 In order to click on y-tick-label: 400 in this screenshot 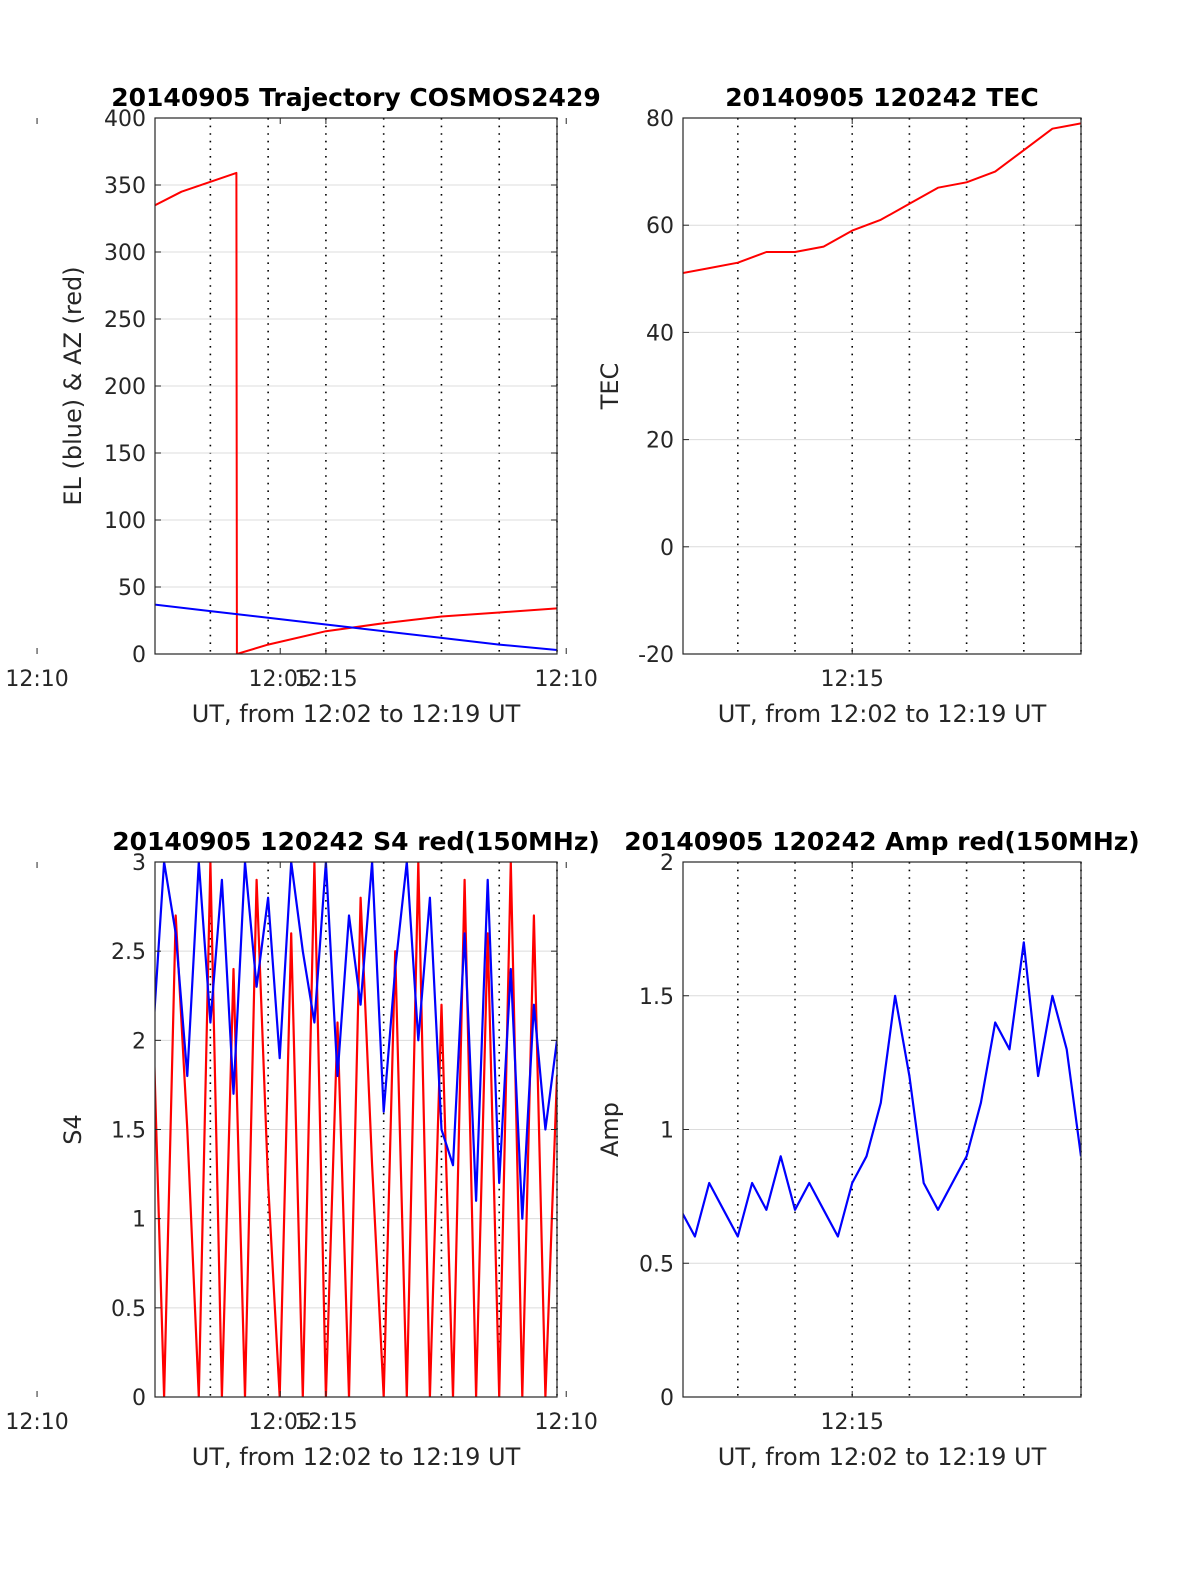, I will do `click(125, 119)`.